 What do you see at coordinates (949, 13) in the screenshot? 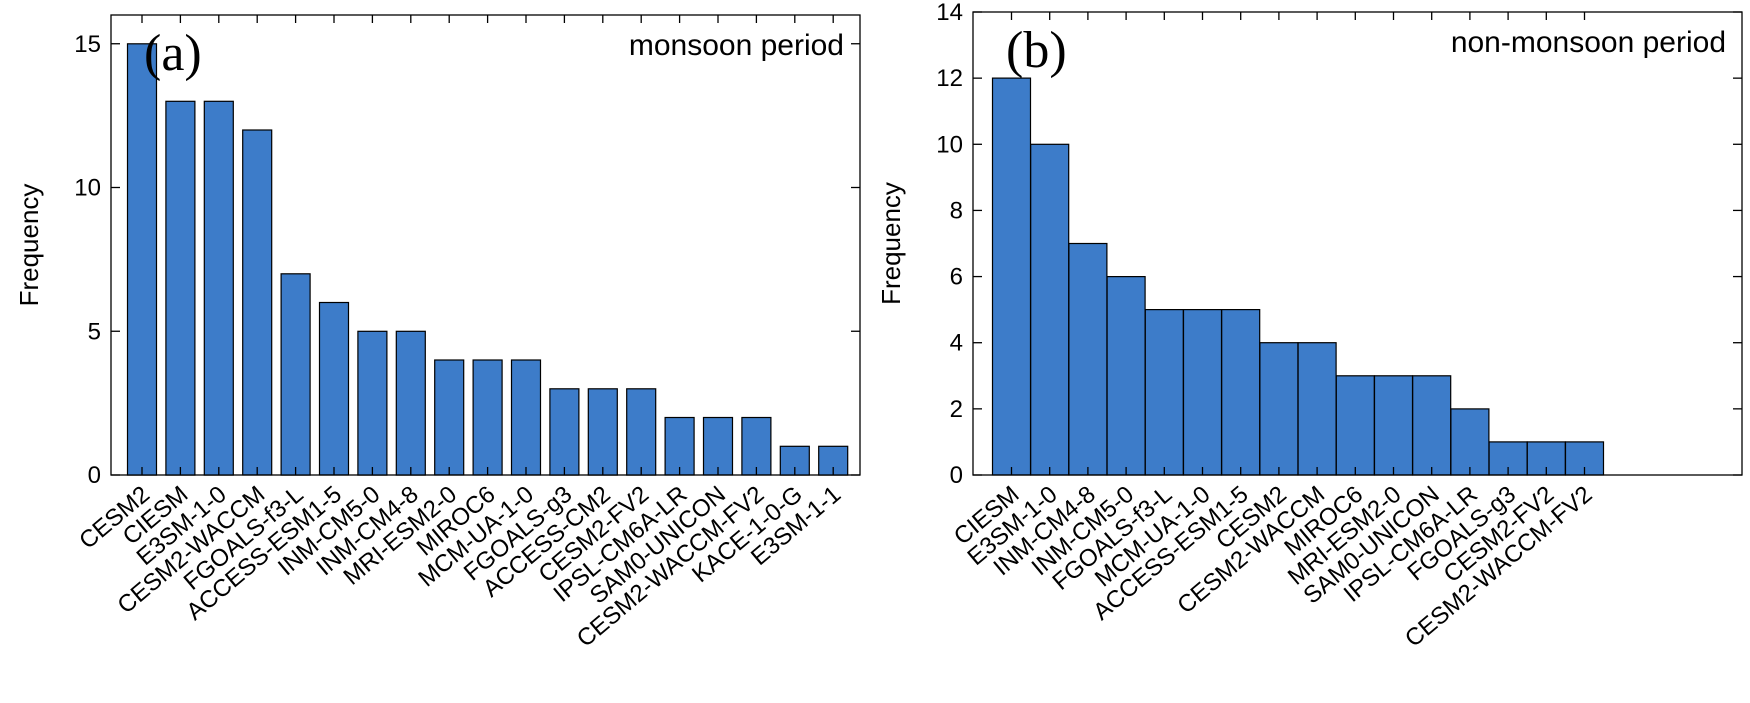
I see `y-tick-label: 14` at bounding box center [949, 13].